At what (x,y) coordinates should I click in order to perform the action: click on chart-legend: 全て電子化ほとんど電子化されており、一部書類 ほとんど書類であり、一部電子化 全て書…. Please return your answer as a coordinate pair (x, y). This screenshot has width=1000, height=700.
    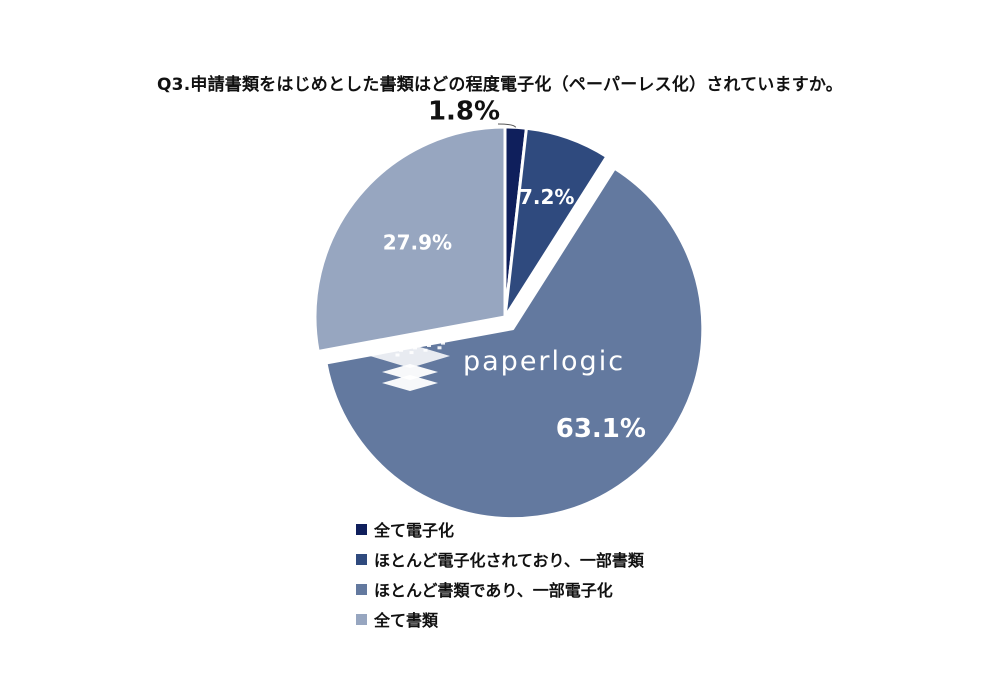
    Looking at the image, I should click on (500, 574).